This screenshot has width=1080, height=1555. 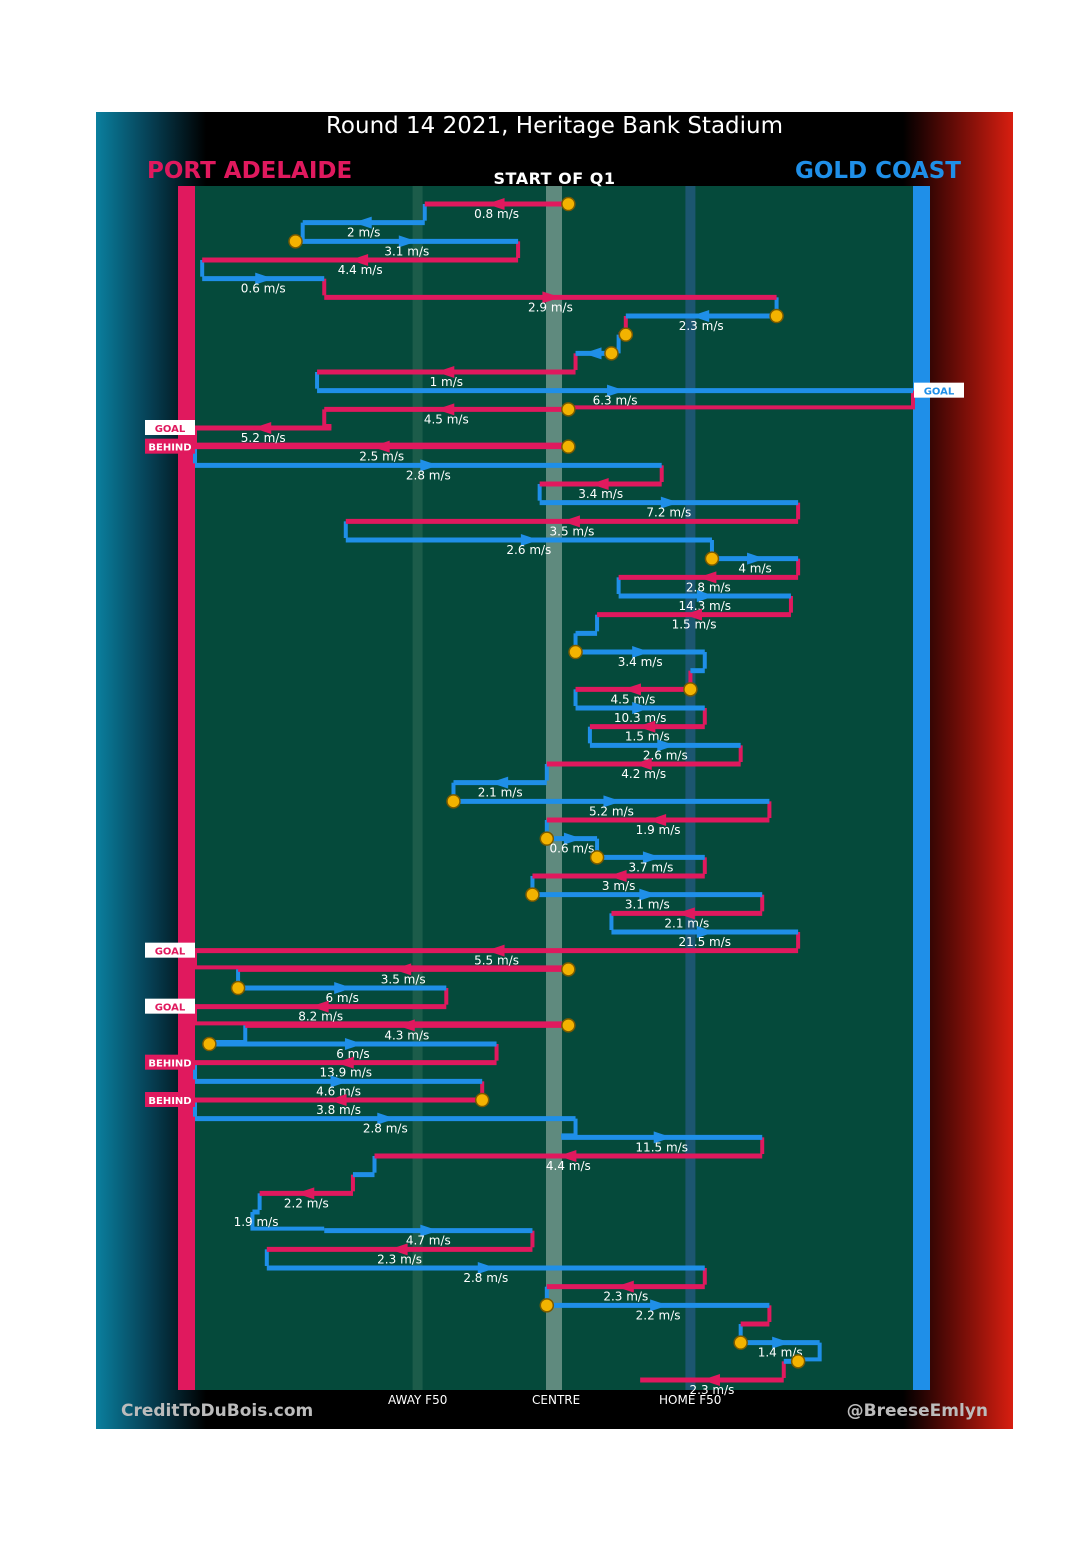 What do you see at coordinates (346, 1073) in the screenshot?
I see `speed-label: 13.9 m/s` at bounding box center [346, 1073].